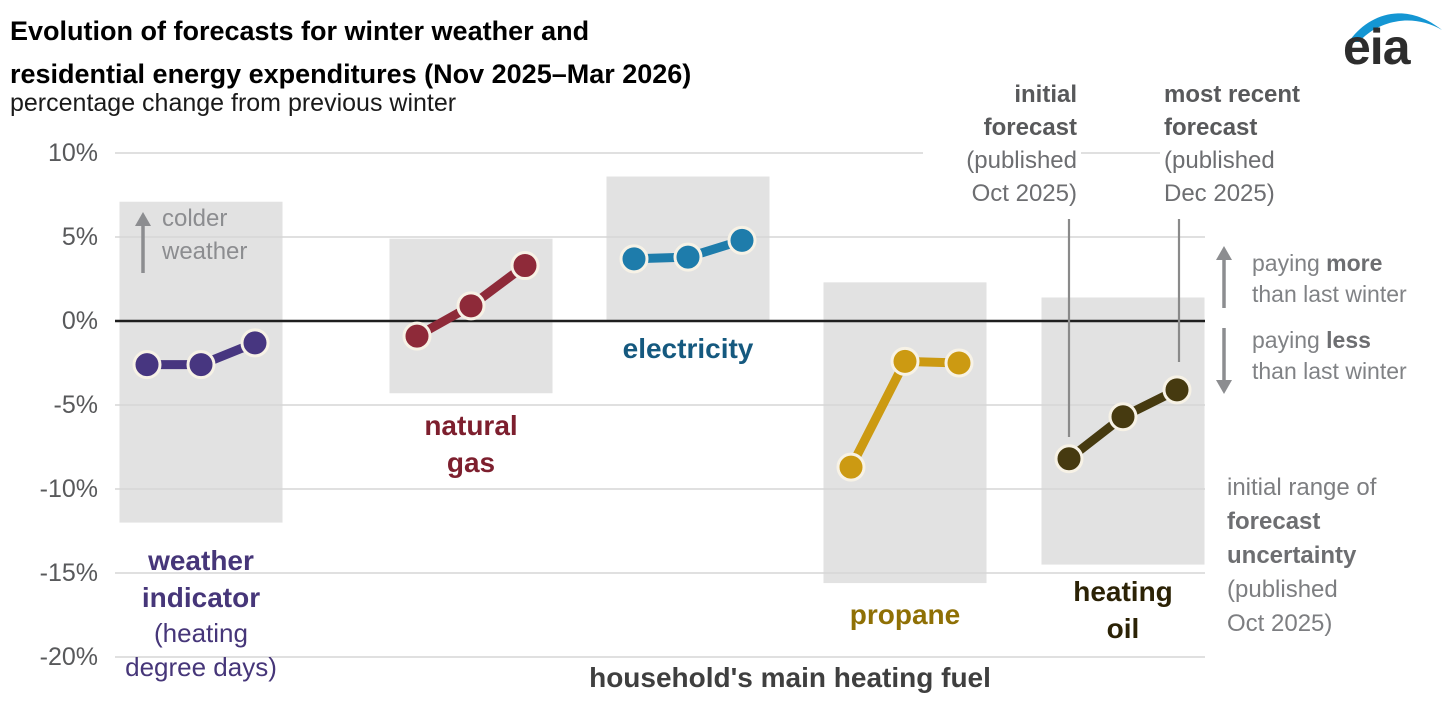 Image resolution: width=1453 pixels, height=726 pixels. I want to click on y-tick-label-5: 5%, so click(79, 237).